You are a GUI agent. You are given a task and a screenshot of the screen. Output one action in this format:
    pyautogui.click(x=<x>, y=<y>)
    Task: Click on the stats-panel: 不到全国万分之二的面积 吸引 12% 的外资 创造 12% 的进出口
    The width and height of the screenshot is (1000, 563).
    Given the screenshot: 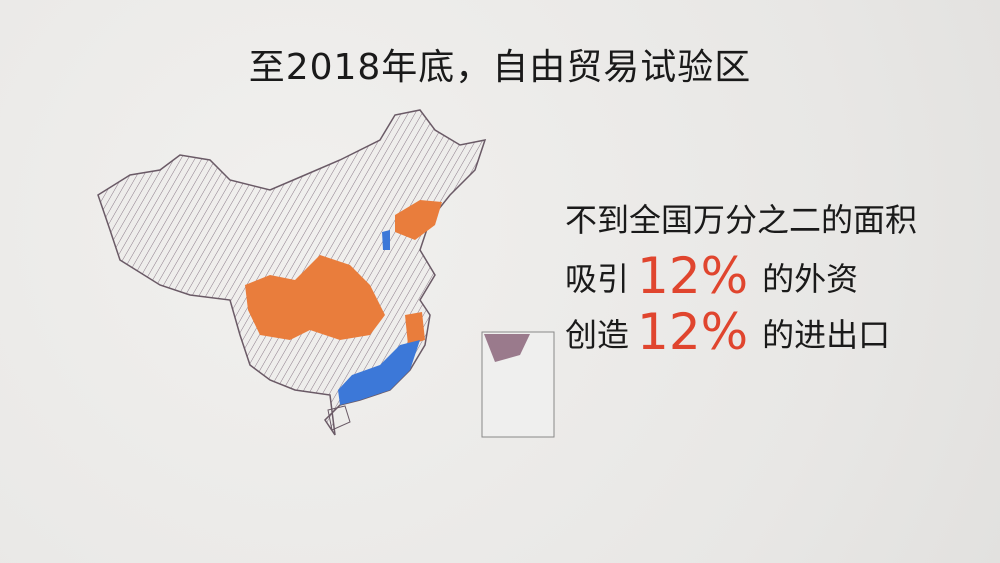 What is the action you would take?
    pyautogui.click(x=741, y=276)
    